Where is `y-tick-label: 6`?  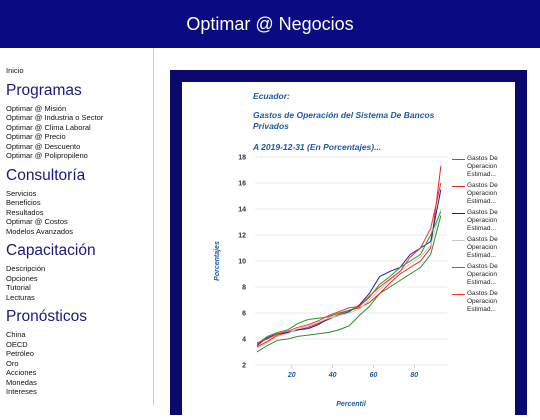
y-tick-label: 6 is located at coordinates (244, 314).